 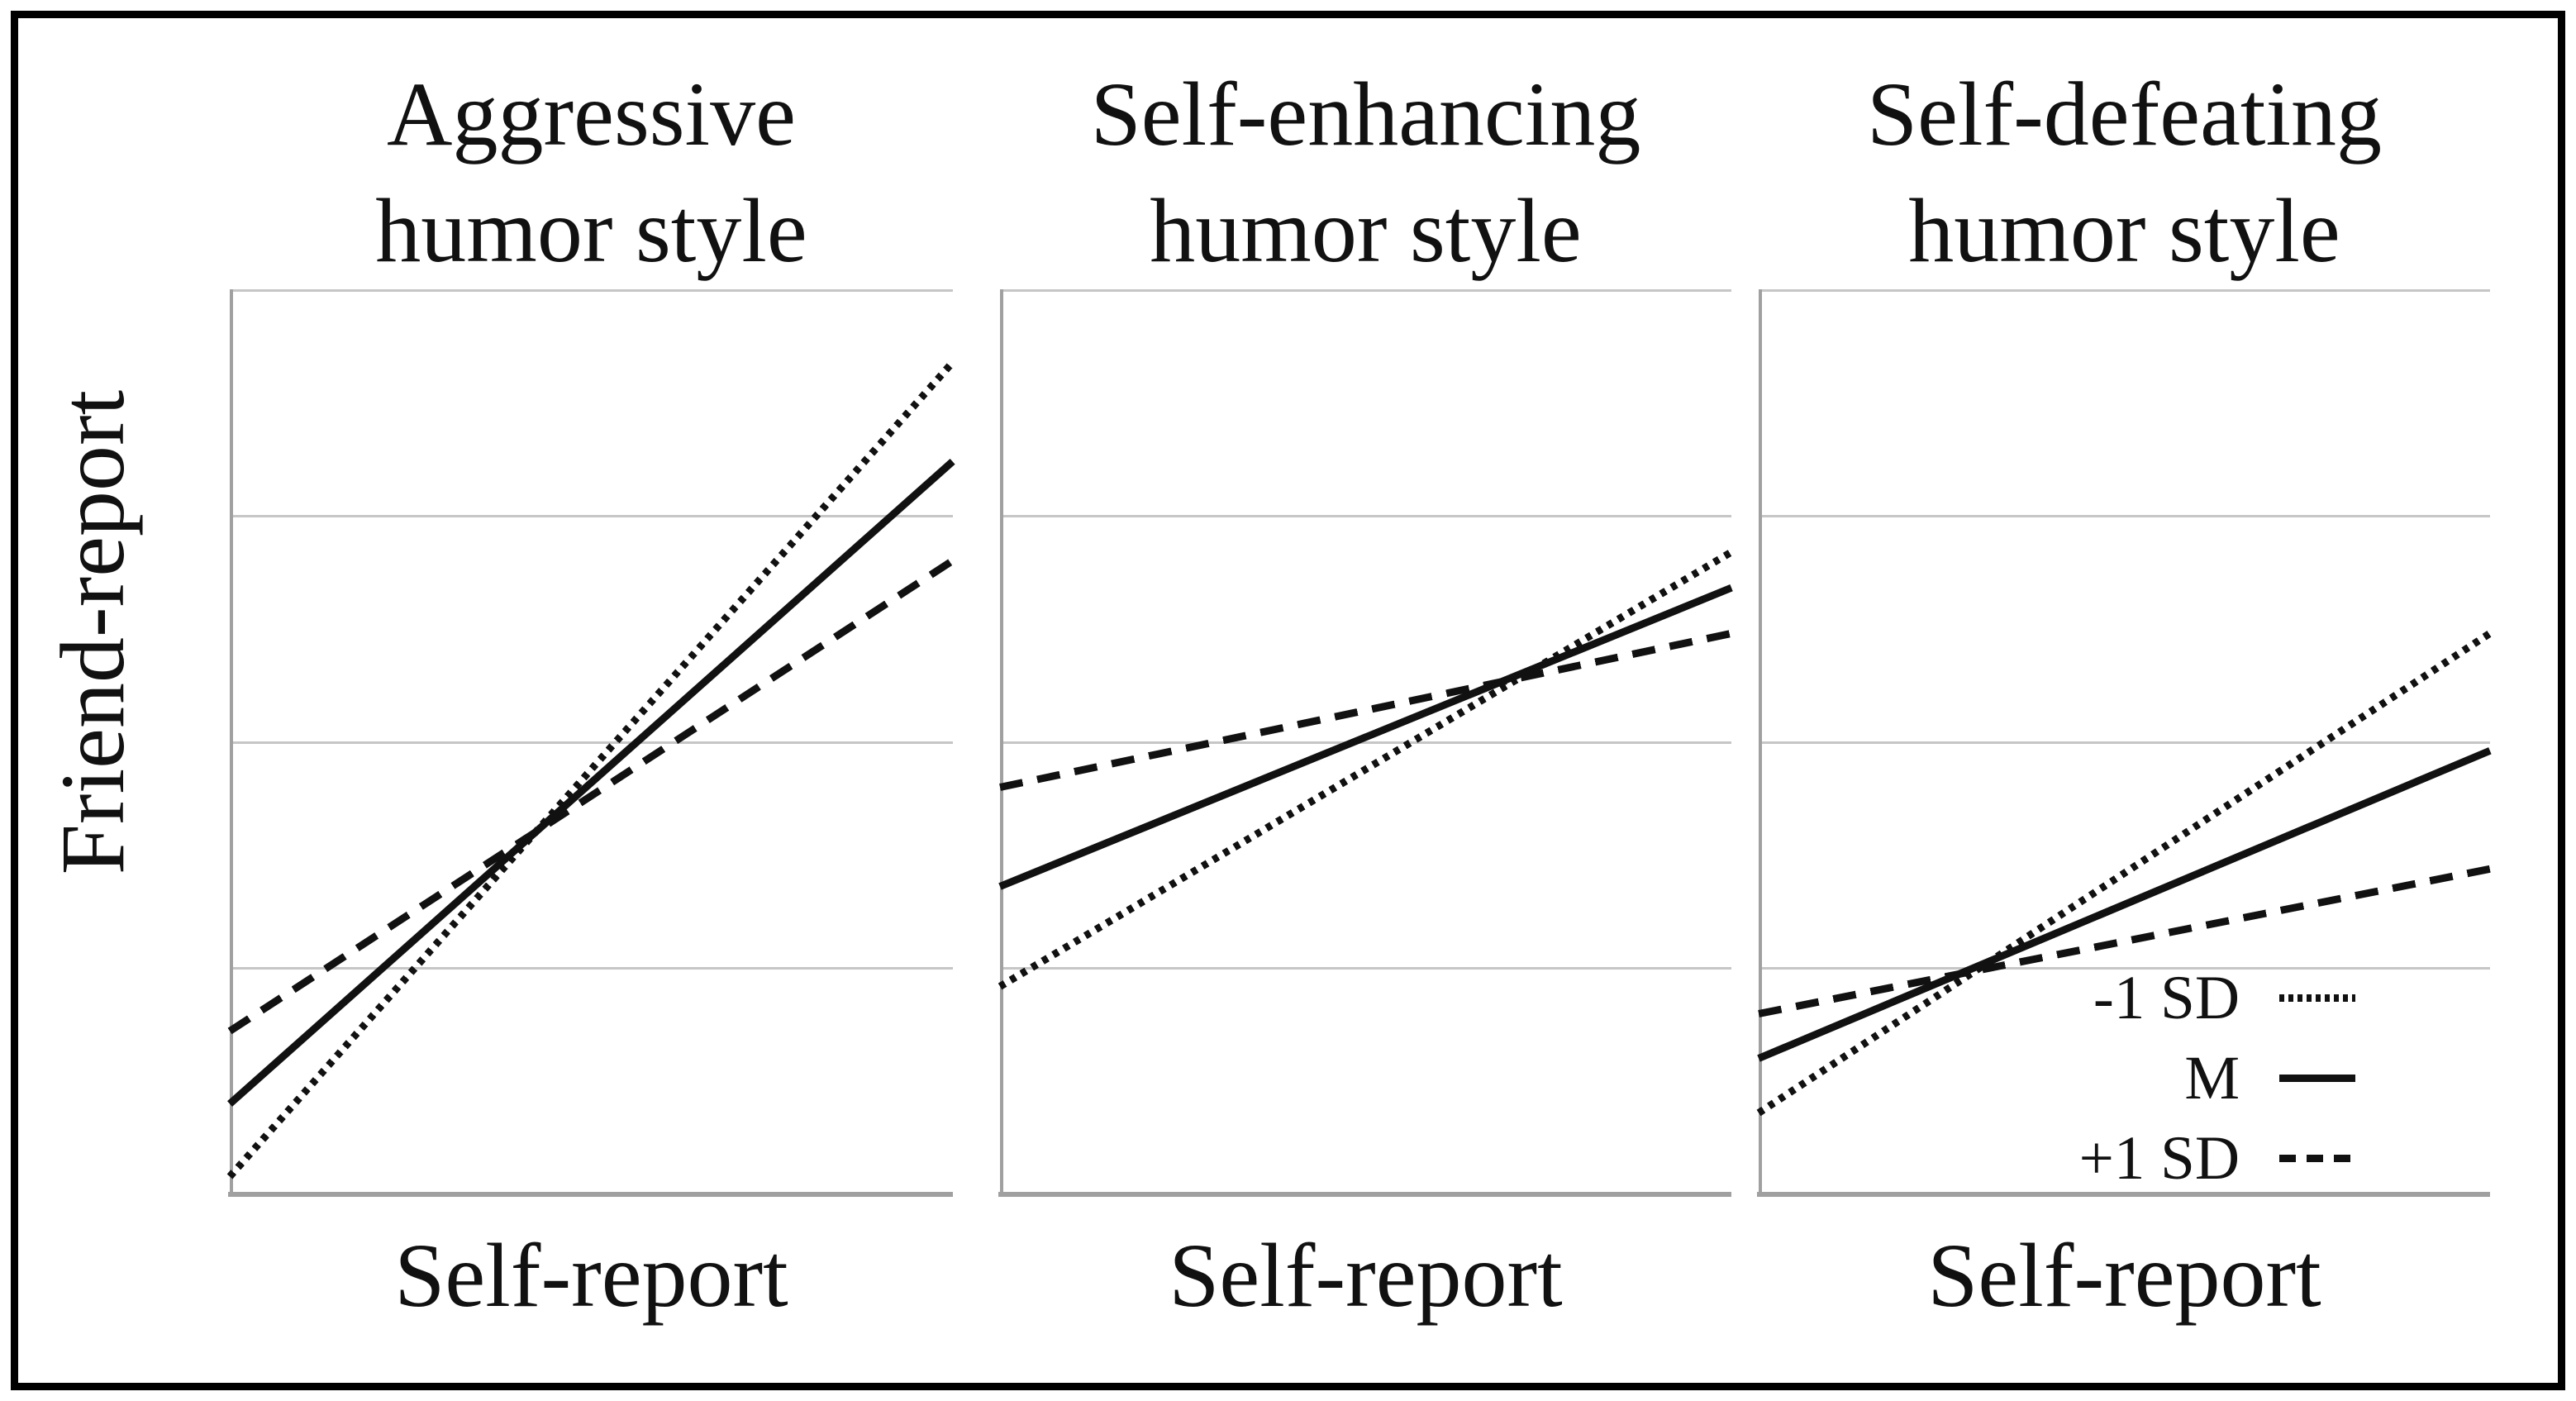 What do you see at coordinates (93, 632) in the screenshot?
I see `y-axis-label: Friend-report` at bounding box center [93, 632].